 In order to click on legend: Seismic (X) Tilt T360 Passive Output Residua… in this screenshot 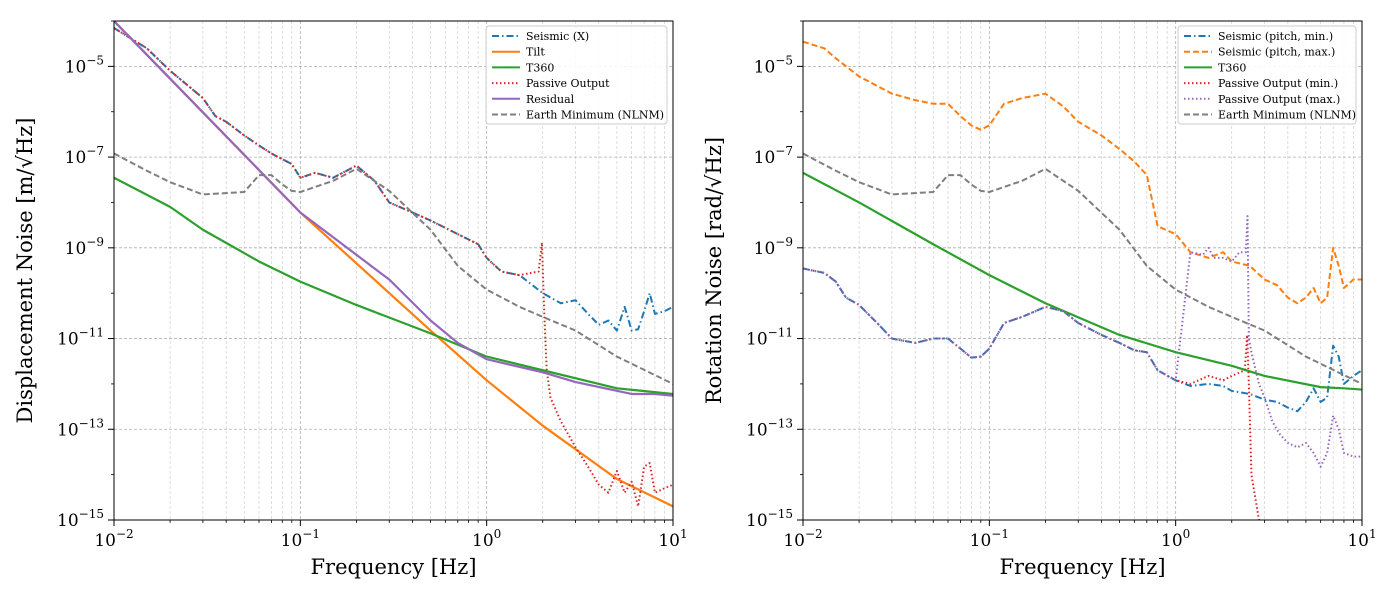, I will do `click(576, 75)`.